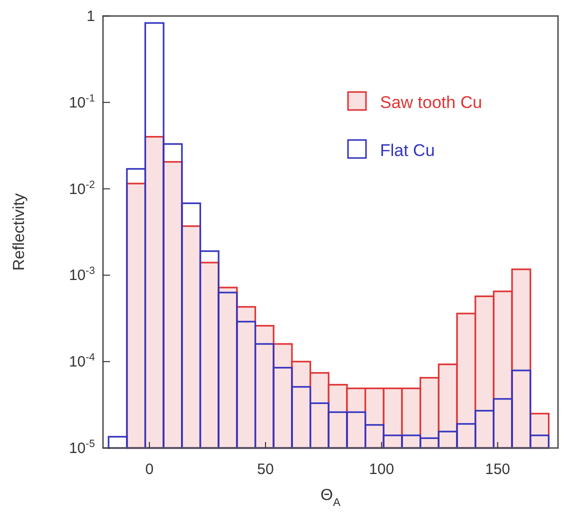 The height and width of the screenshot is (514, 564). What do you see at coordinates (149, 469) in the screenshot?
I see `x-tick-label: 0` at bounding box center [149, 469].